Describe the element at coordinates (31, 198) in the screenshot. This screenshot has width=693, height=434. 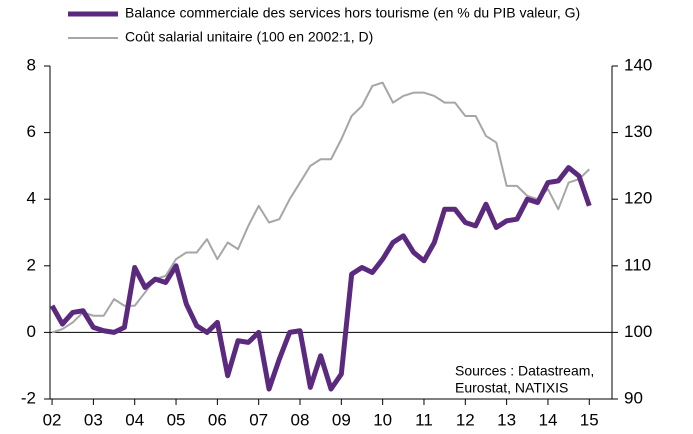
I see `y-tick-label: 4` at that location.